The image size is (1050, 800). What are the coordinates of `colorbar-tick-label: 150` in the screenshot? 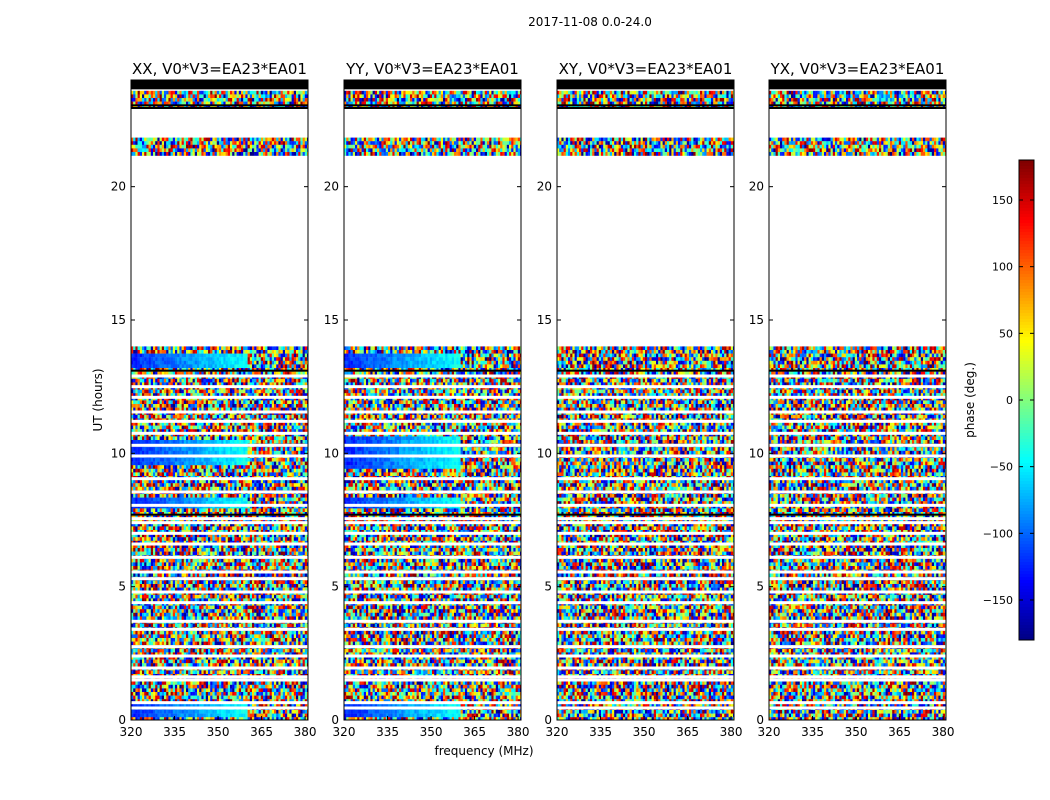 It's located at (1002, 200).